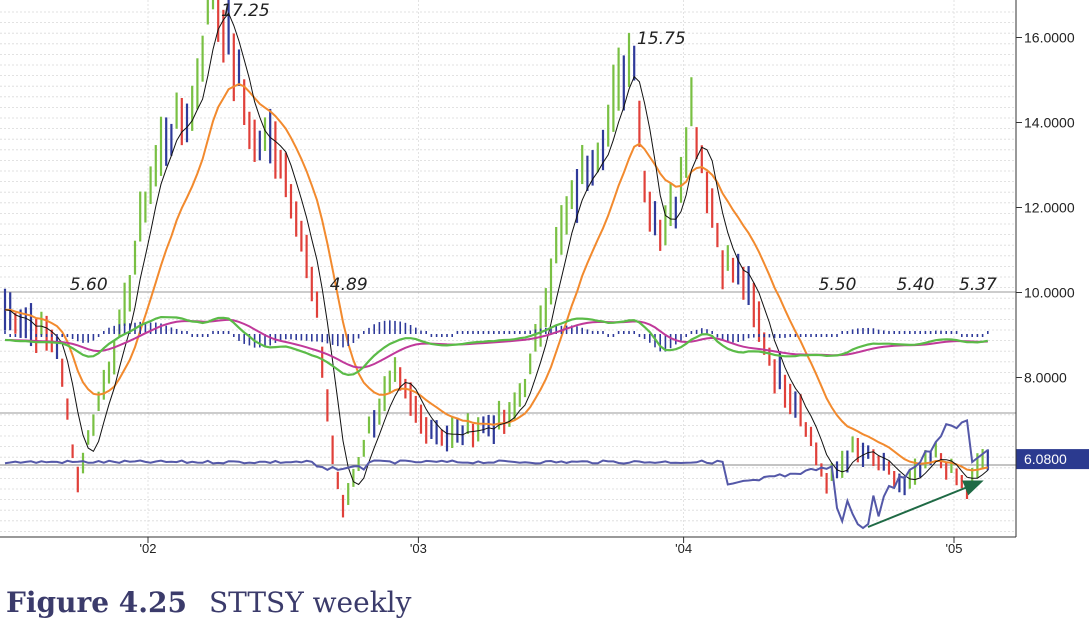 The width and height of the screenshot is (1089, 630). What do you see at coordinates (661, 39) in the screenshot?
I see `price-annotation: 15.75` at bounding box center [661, 39].